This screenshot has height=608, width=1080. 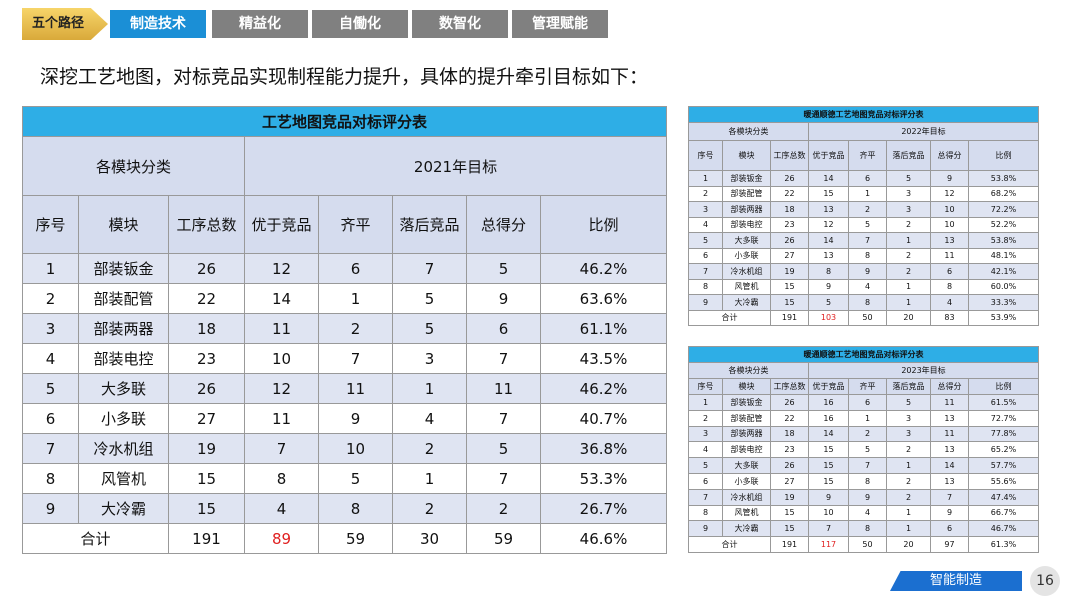 What do you see at coordinates (1003, 450) in the screenshot?
I see `table-cell: 65.2%` at bounding box center [1003, 450].